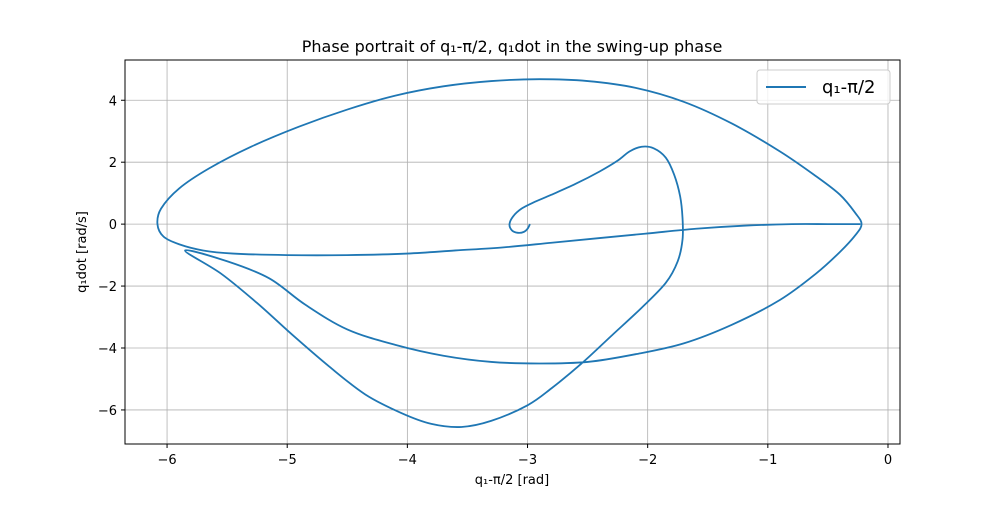 The image size is (1000, 505). I want to click on y-axis-label: q₁dot [rad/s], so click(82, 252).